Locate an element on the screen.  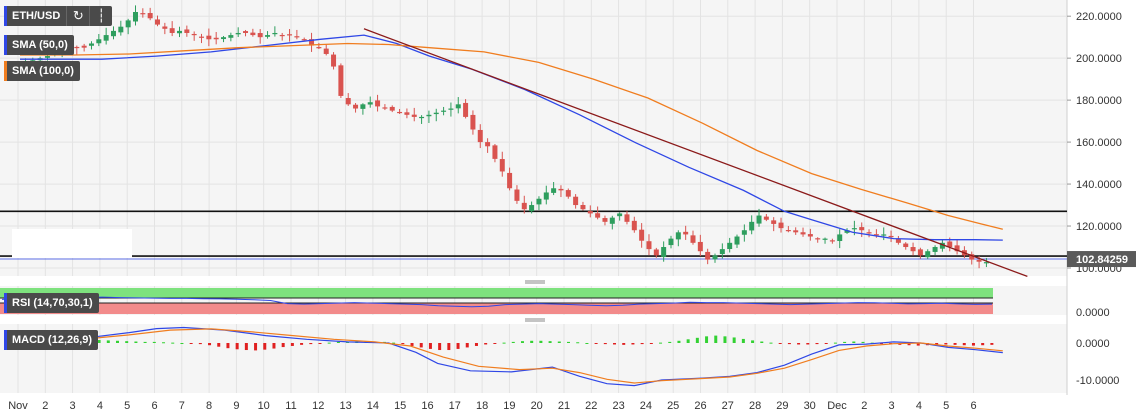
rsi-color-bar is located at coordinates (5, 303).